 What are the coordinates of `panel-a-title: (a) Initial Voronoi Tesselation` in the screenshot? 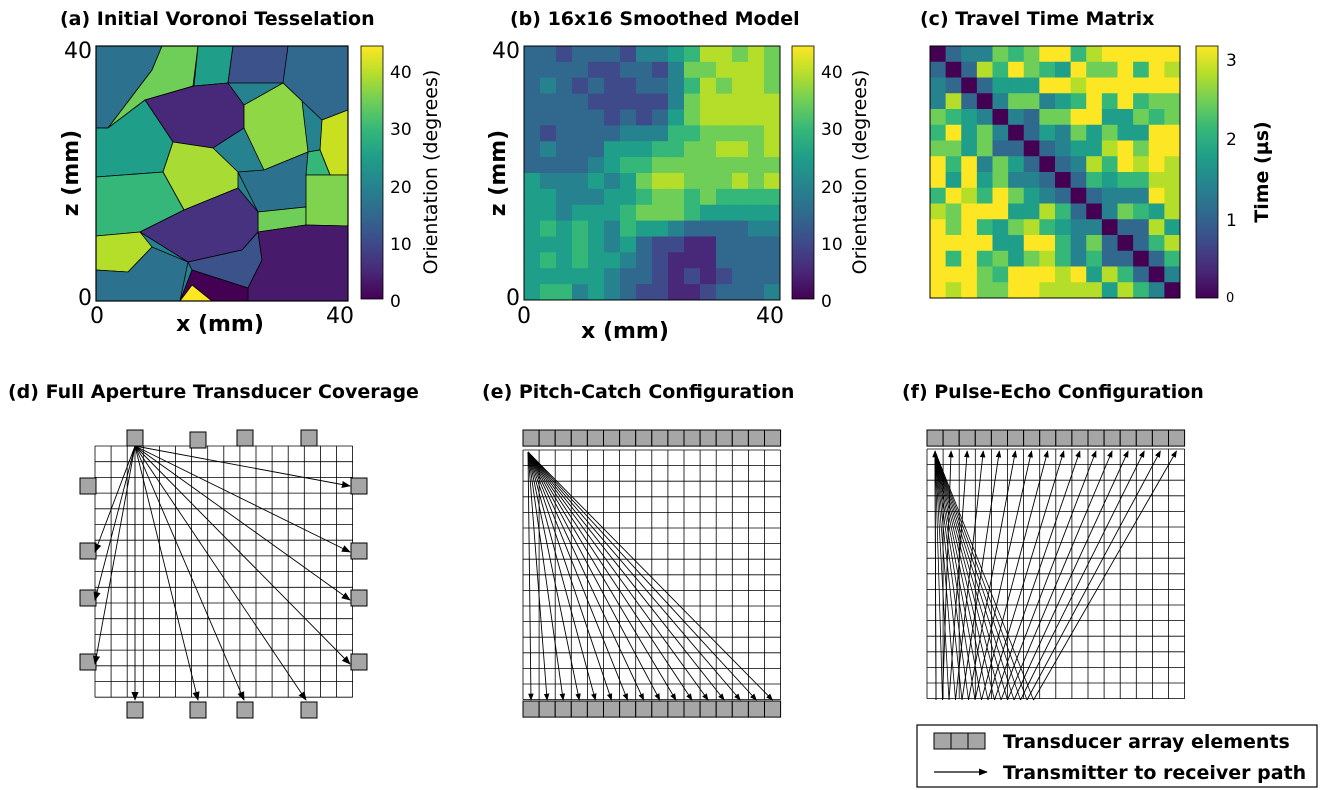 It's located at (217, 19).